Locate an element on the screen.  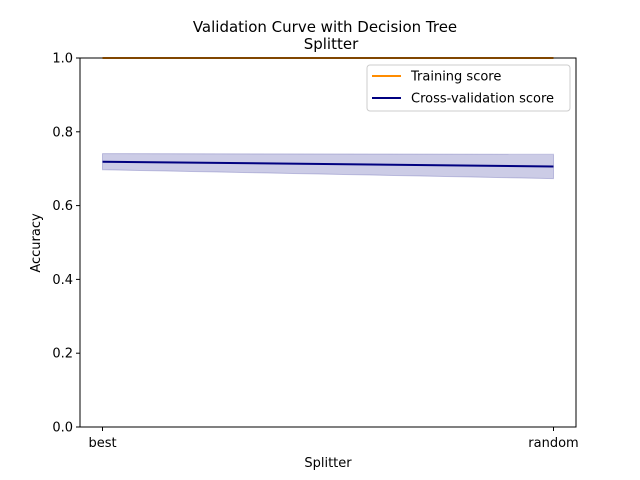
legend-box is located at coordinates (468, 88).